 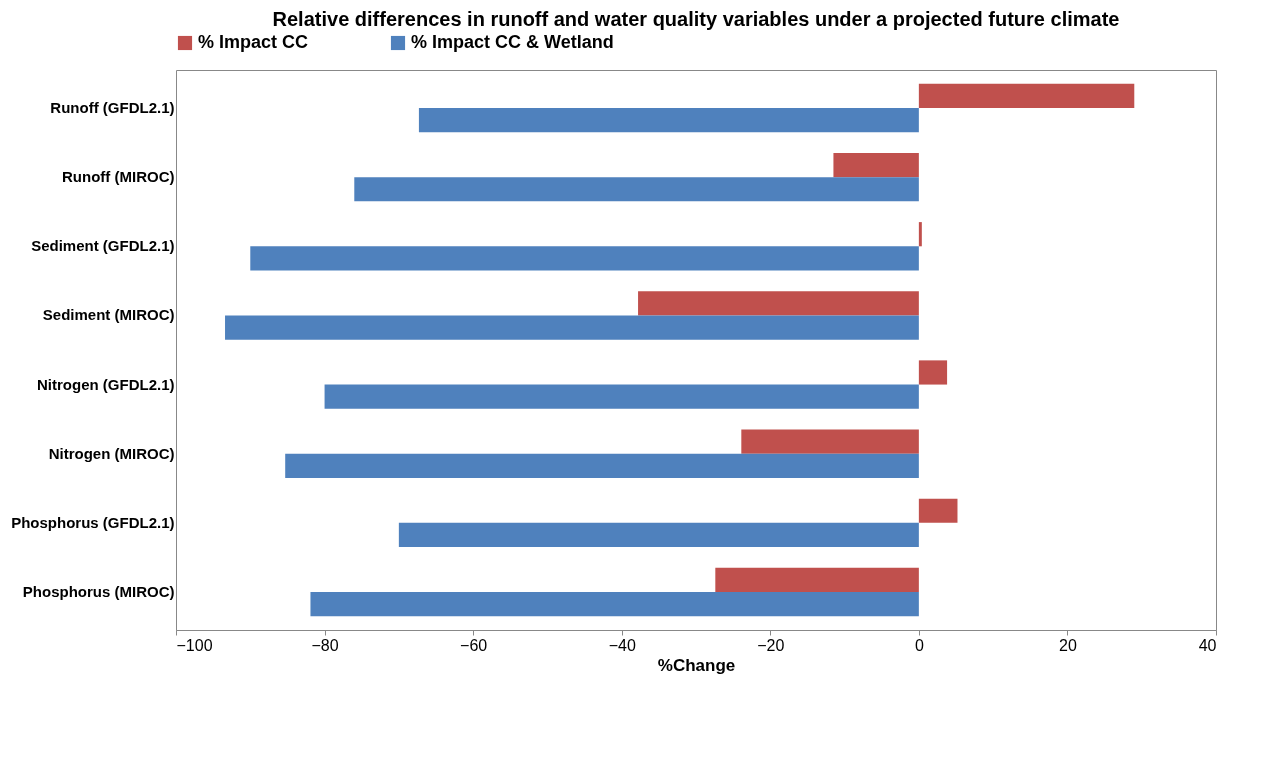 I want to click on y-tick-label: Sediment (GFDL2.1), so click(x=103, y=246).